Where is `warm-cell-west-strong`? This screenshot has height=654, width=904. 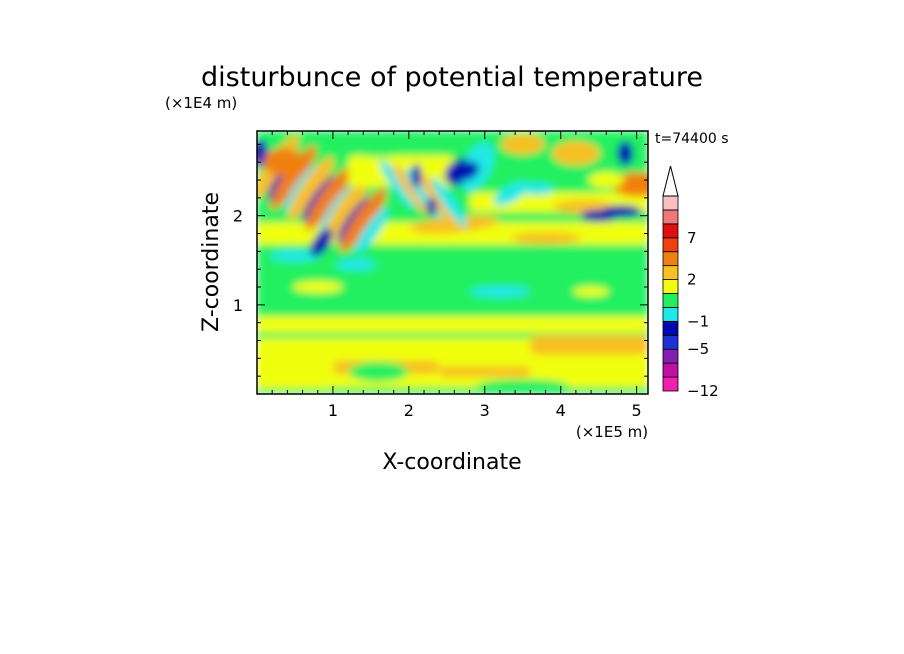
warm-cell-west-strong is located at coordinates (283, 162).